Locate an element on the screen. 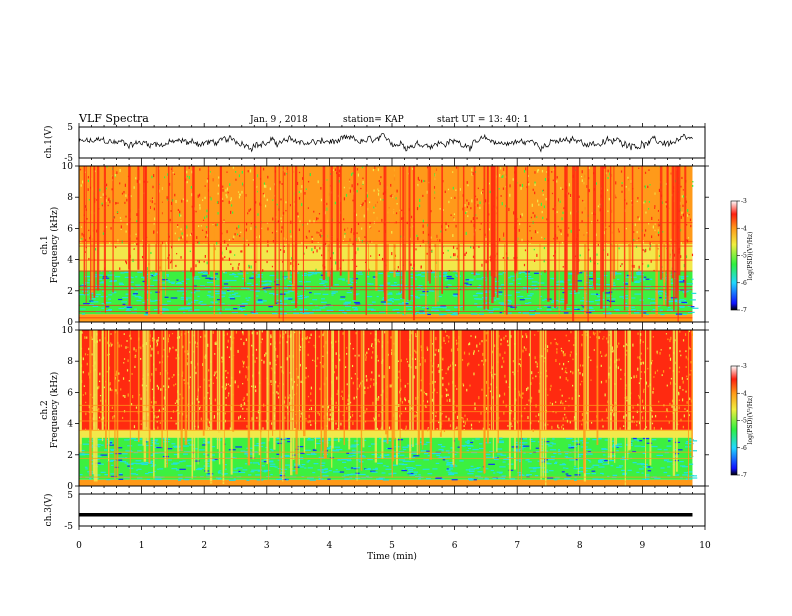 The width and height of the screenshot is (792, 616). date-label: Jan. 9 , 2018 is located at coordinates (278, 120).